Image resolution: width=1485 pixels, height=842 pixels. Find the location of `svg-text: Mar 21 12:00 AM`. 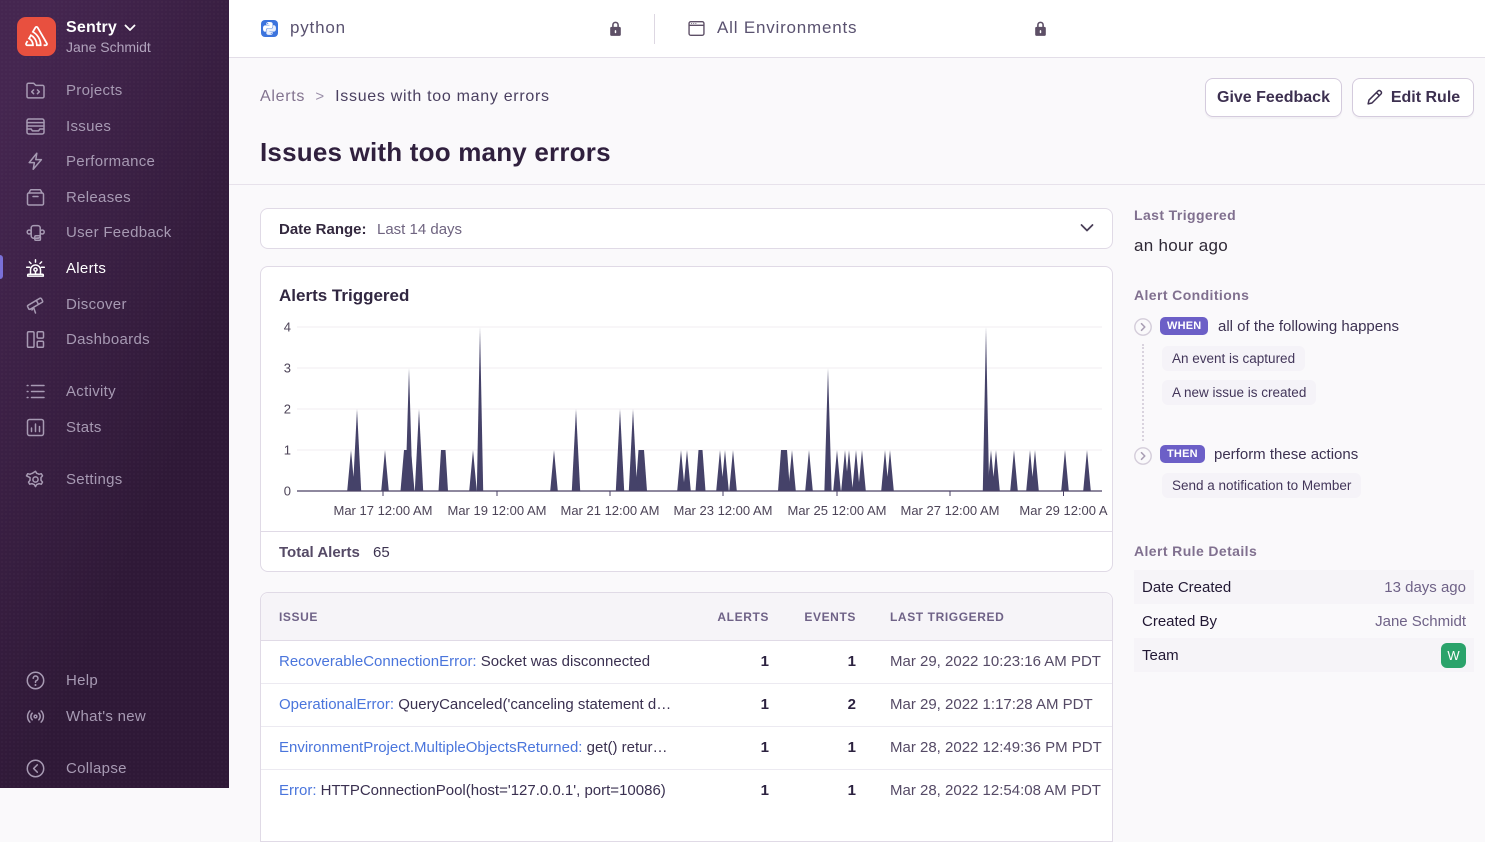

svg-text: Mar 21 12:00 AM is located at coordinates (610, 510).